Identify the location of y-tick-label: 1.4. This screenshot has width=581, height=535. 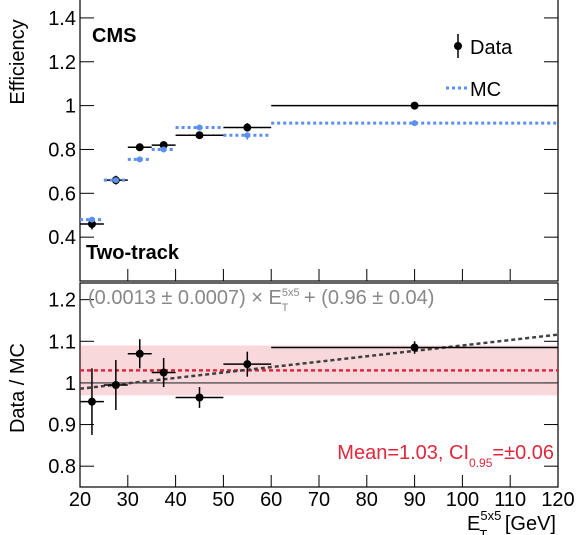
(62, 19).